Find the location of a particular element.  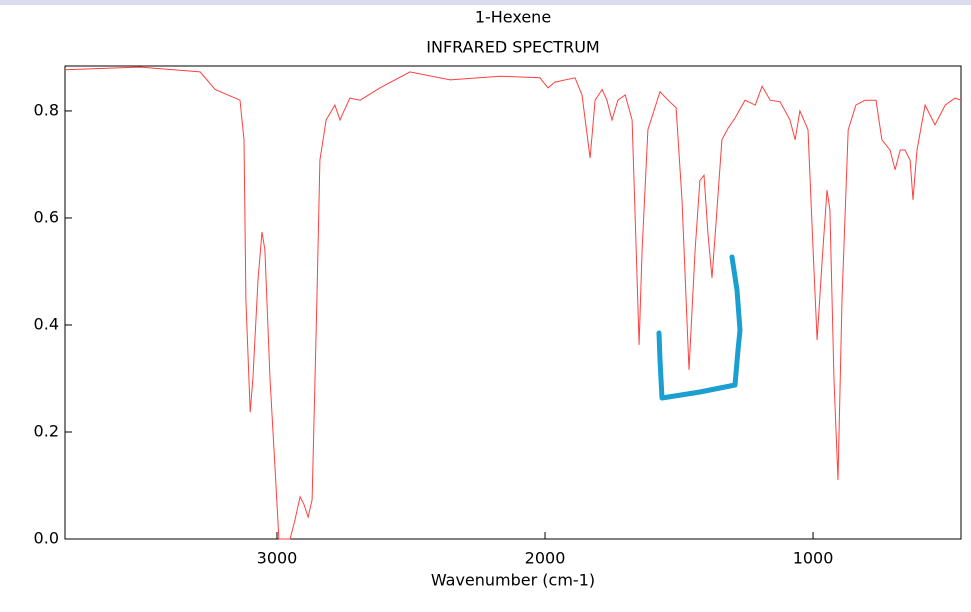

top-strip is located at coordinates (485, 2).